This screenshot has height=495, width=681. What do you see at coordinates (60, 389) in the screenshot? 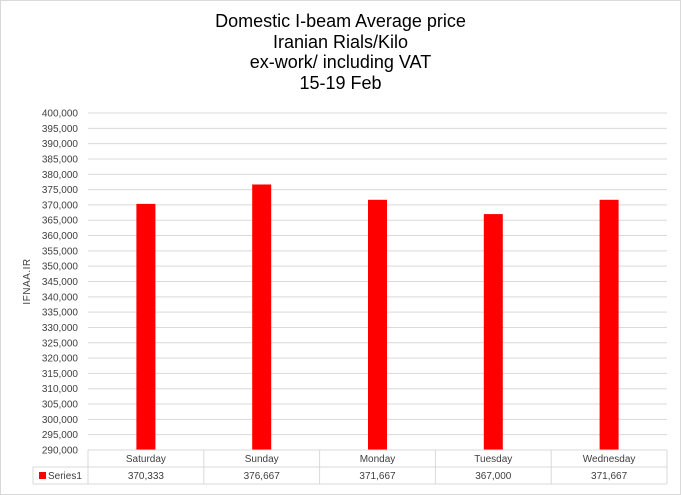
I see `y-tick-label: 310,000` at bounding box center [60, 389].